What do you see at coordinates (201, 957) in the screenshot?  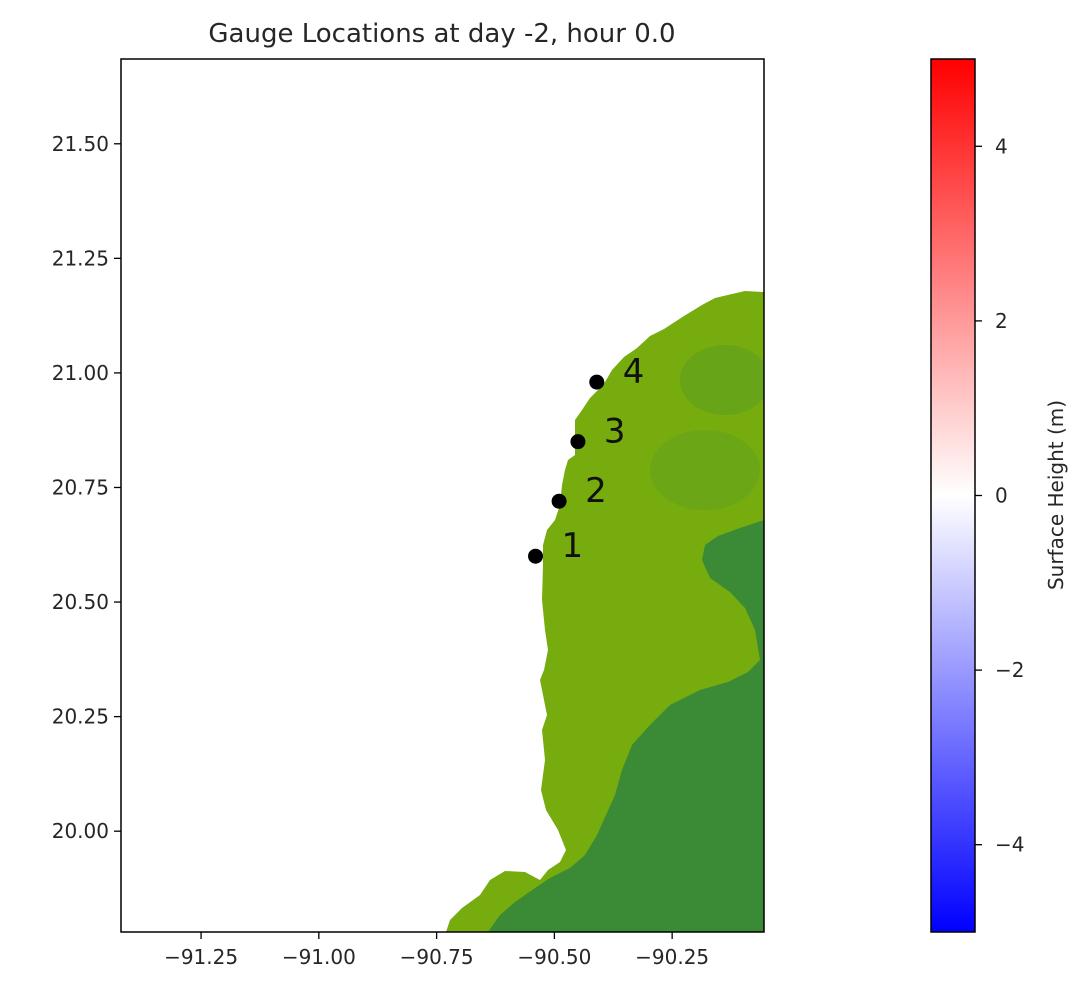 I see `x-tick-label: −91.25` at bounding box center [201, 957].